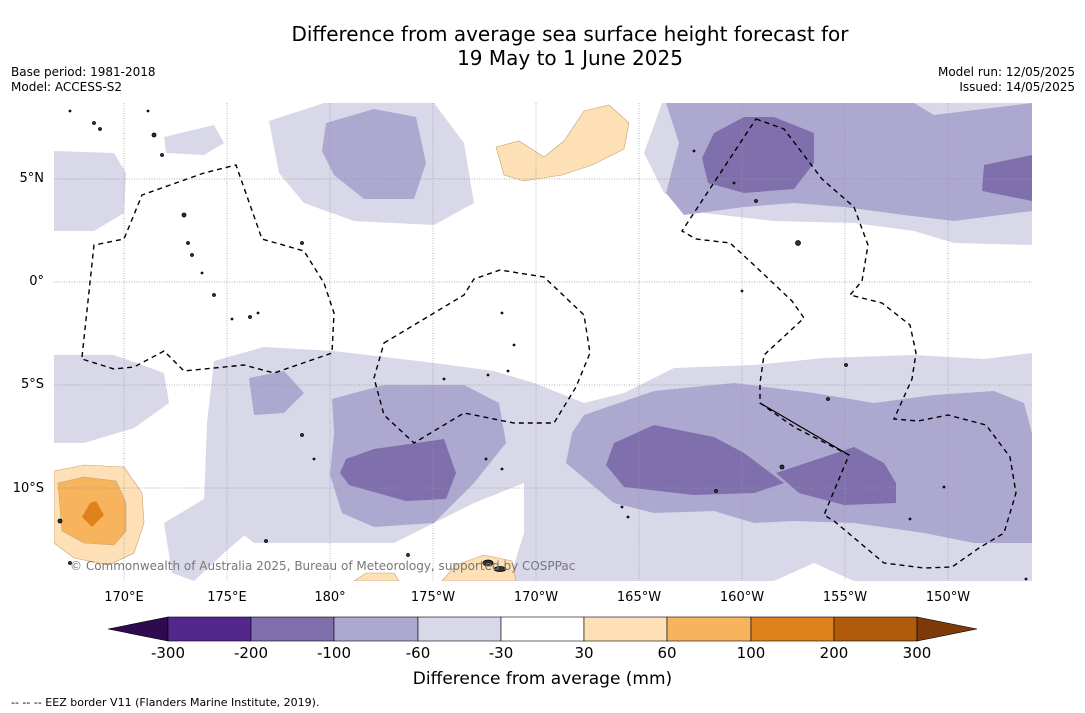 The height and width of the screenshot is (713, 1085). Describe the element at coordinates (227, 597) in the screenshot. I see `lon-label-175e: 175°E` at that location.